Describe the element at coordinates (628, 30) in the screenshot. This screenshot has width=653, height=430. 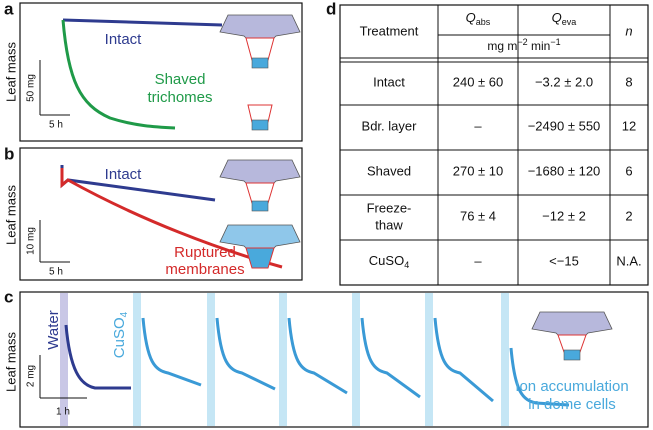
I see `column-header: n` at that location.